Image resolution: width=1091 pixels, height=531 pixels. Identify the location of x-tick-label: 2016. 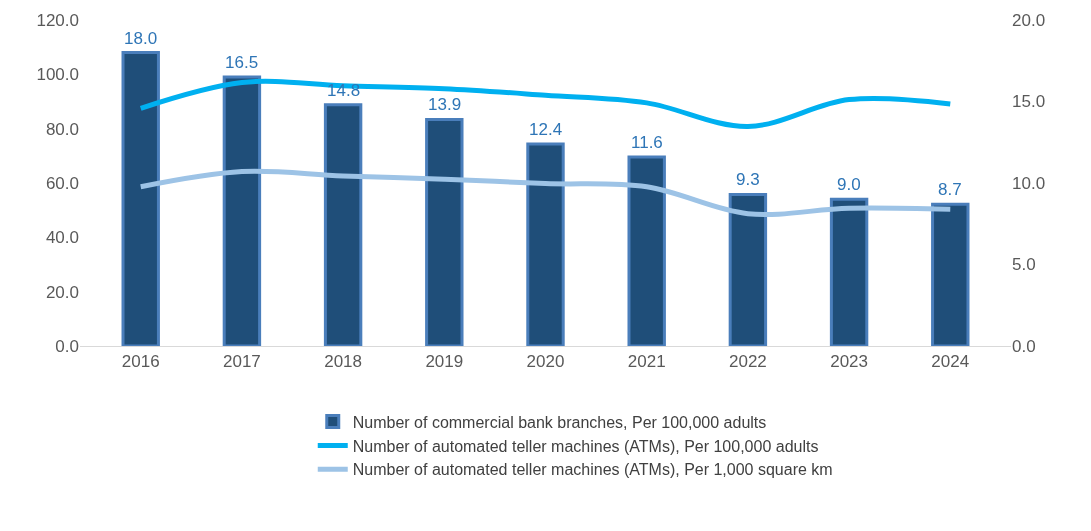
(140, 362).